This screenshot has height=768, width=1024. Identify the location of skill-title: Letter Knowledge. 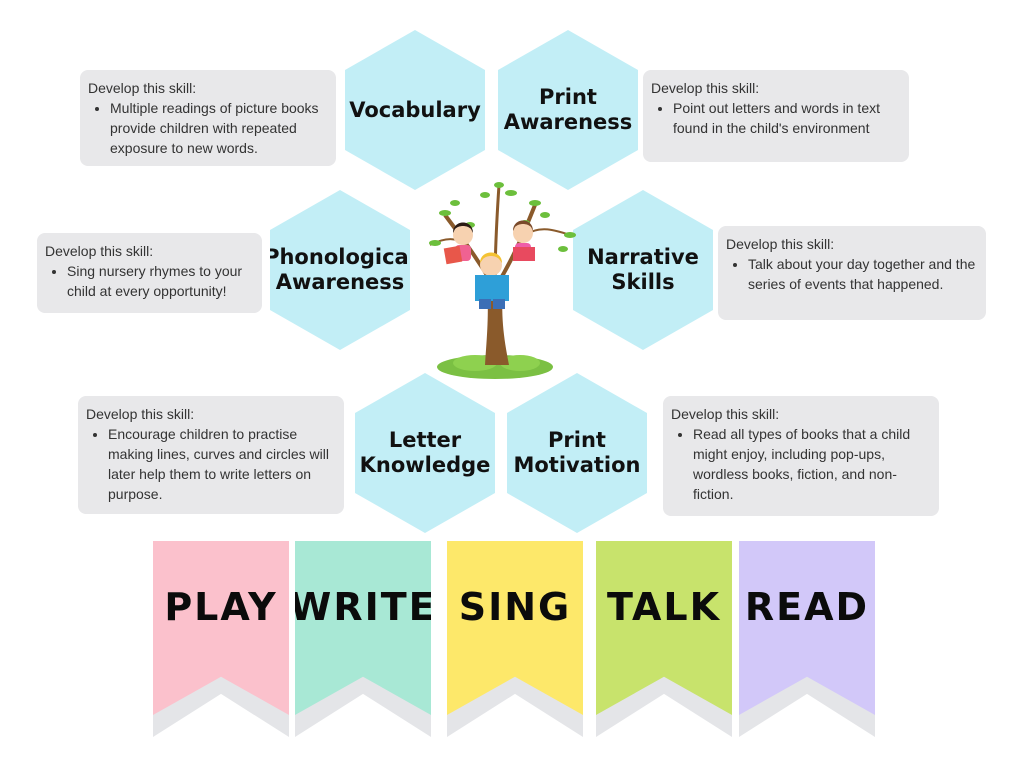
(425, 452).